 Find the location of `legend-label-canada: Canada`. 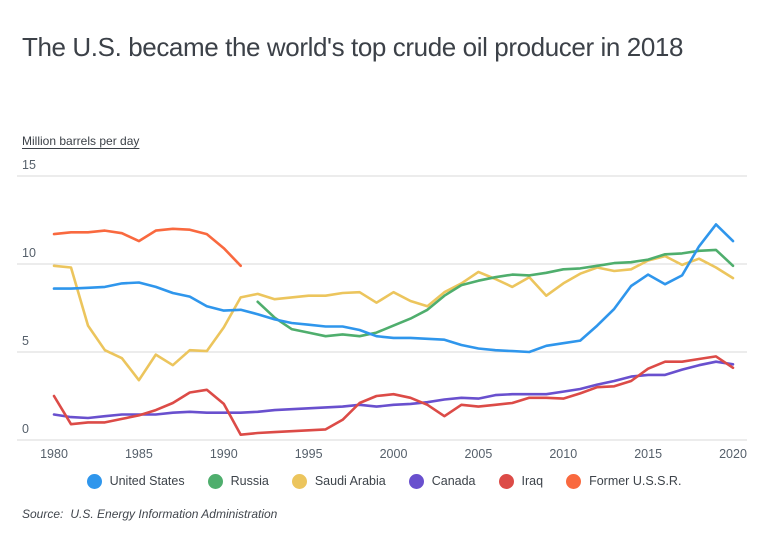

legend-label-canada: Canada is located at coordinates (453, 481).